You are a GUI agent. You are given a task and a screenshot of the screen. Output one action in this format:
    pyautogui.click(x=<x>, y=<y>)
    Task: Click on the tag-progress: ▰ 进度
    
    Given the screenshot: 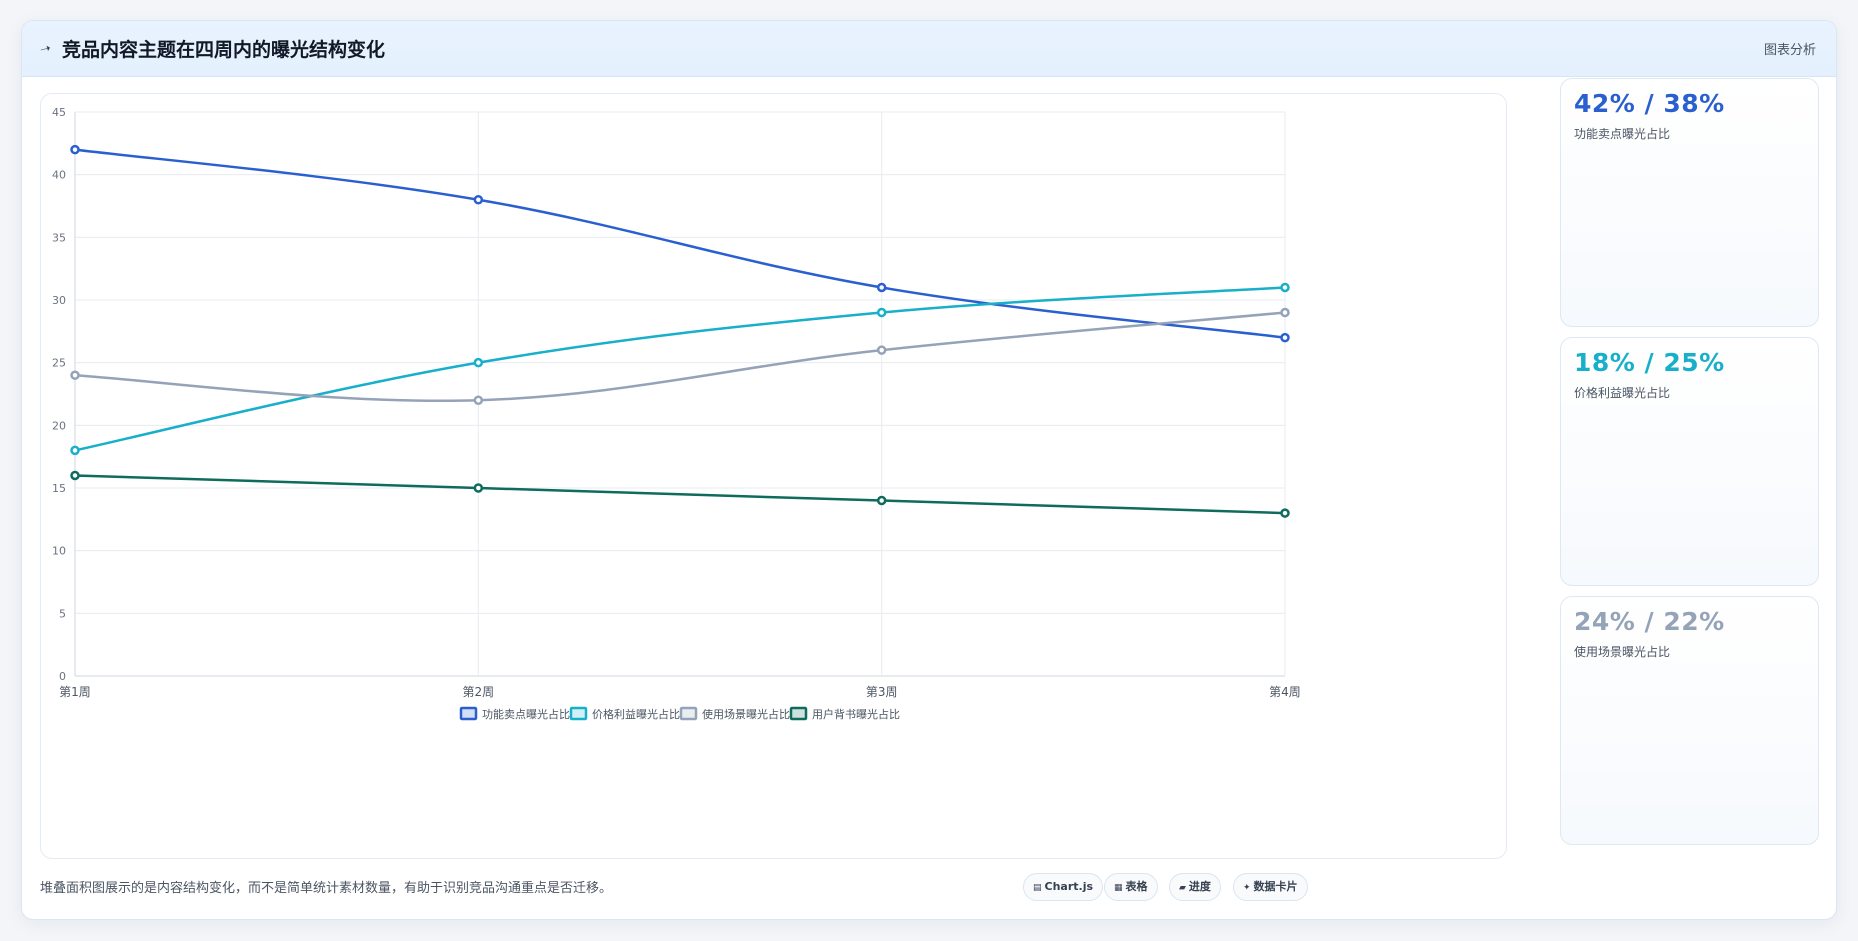 What is the action you would take?
    pyautogui.click(x=1195, y=887)
    